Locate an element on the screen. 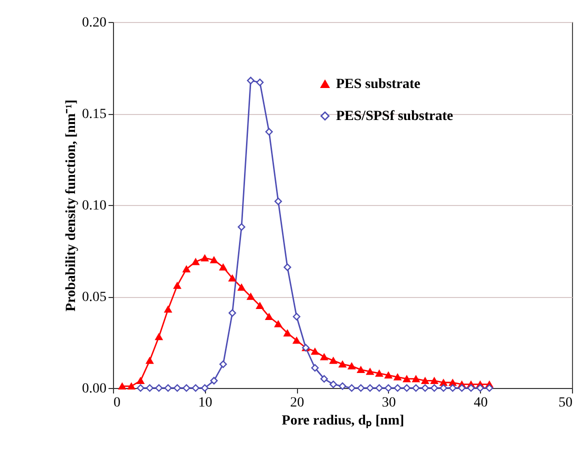 This screenshot has height=472, width=585. x-tick-label: 40 is located at coordinates (481, 403).